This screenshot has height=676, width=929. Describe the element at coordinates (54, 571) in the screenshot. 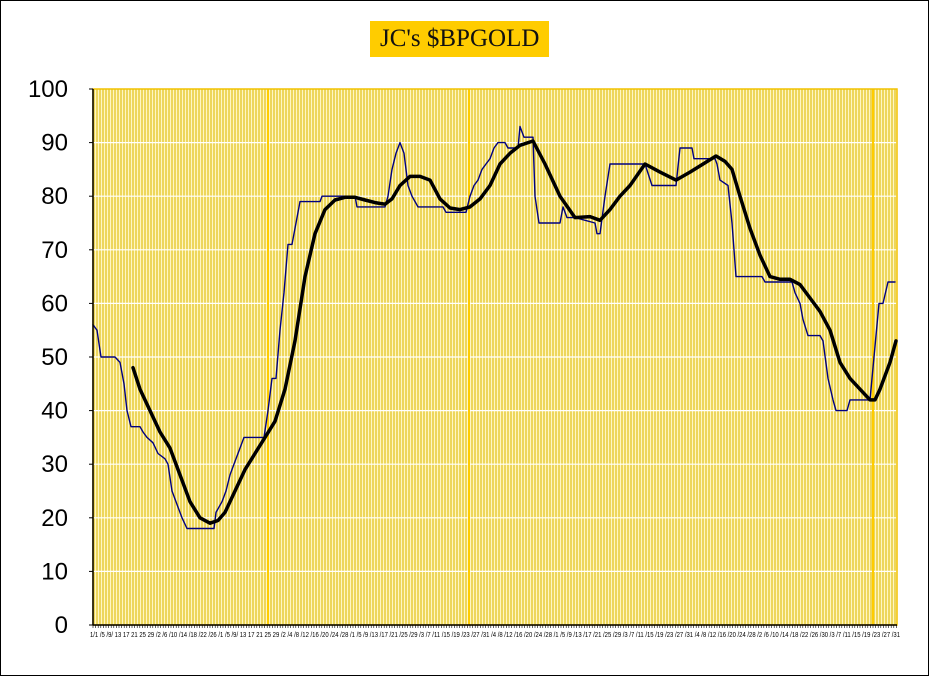

I see `y-tick-label: 10` at that location.